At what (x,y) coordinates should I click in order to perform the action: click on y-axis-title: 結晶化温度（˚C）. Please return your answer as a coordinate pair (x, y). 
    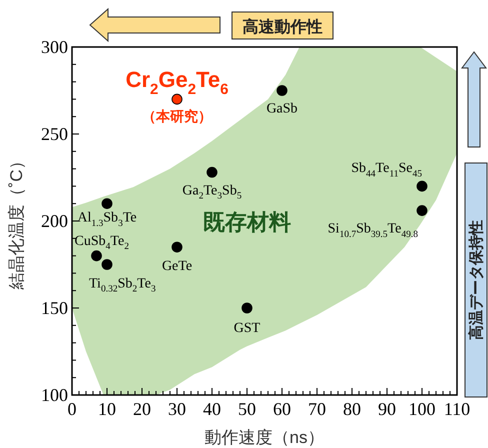
    Looking at the image, I should click on (16, 221).